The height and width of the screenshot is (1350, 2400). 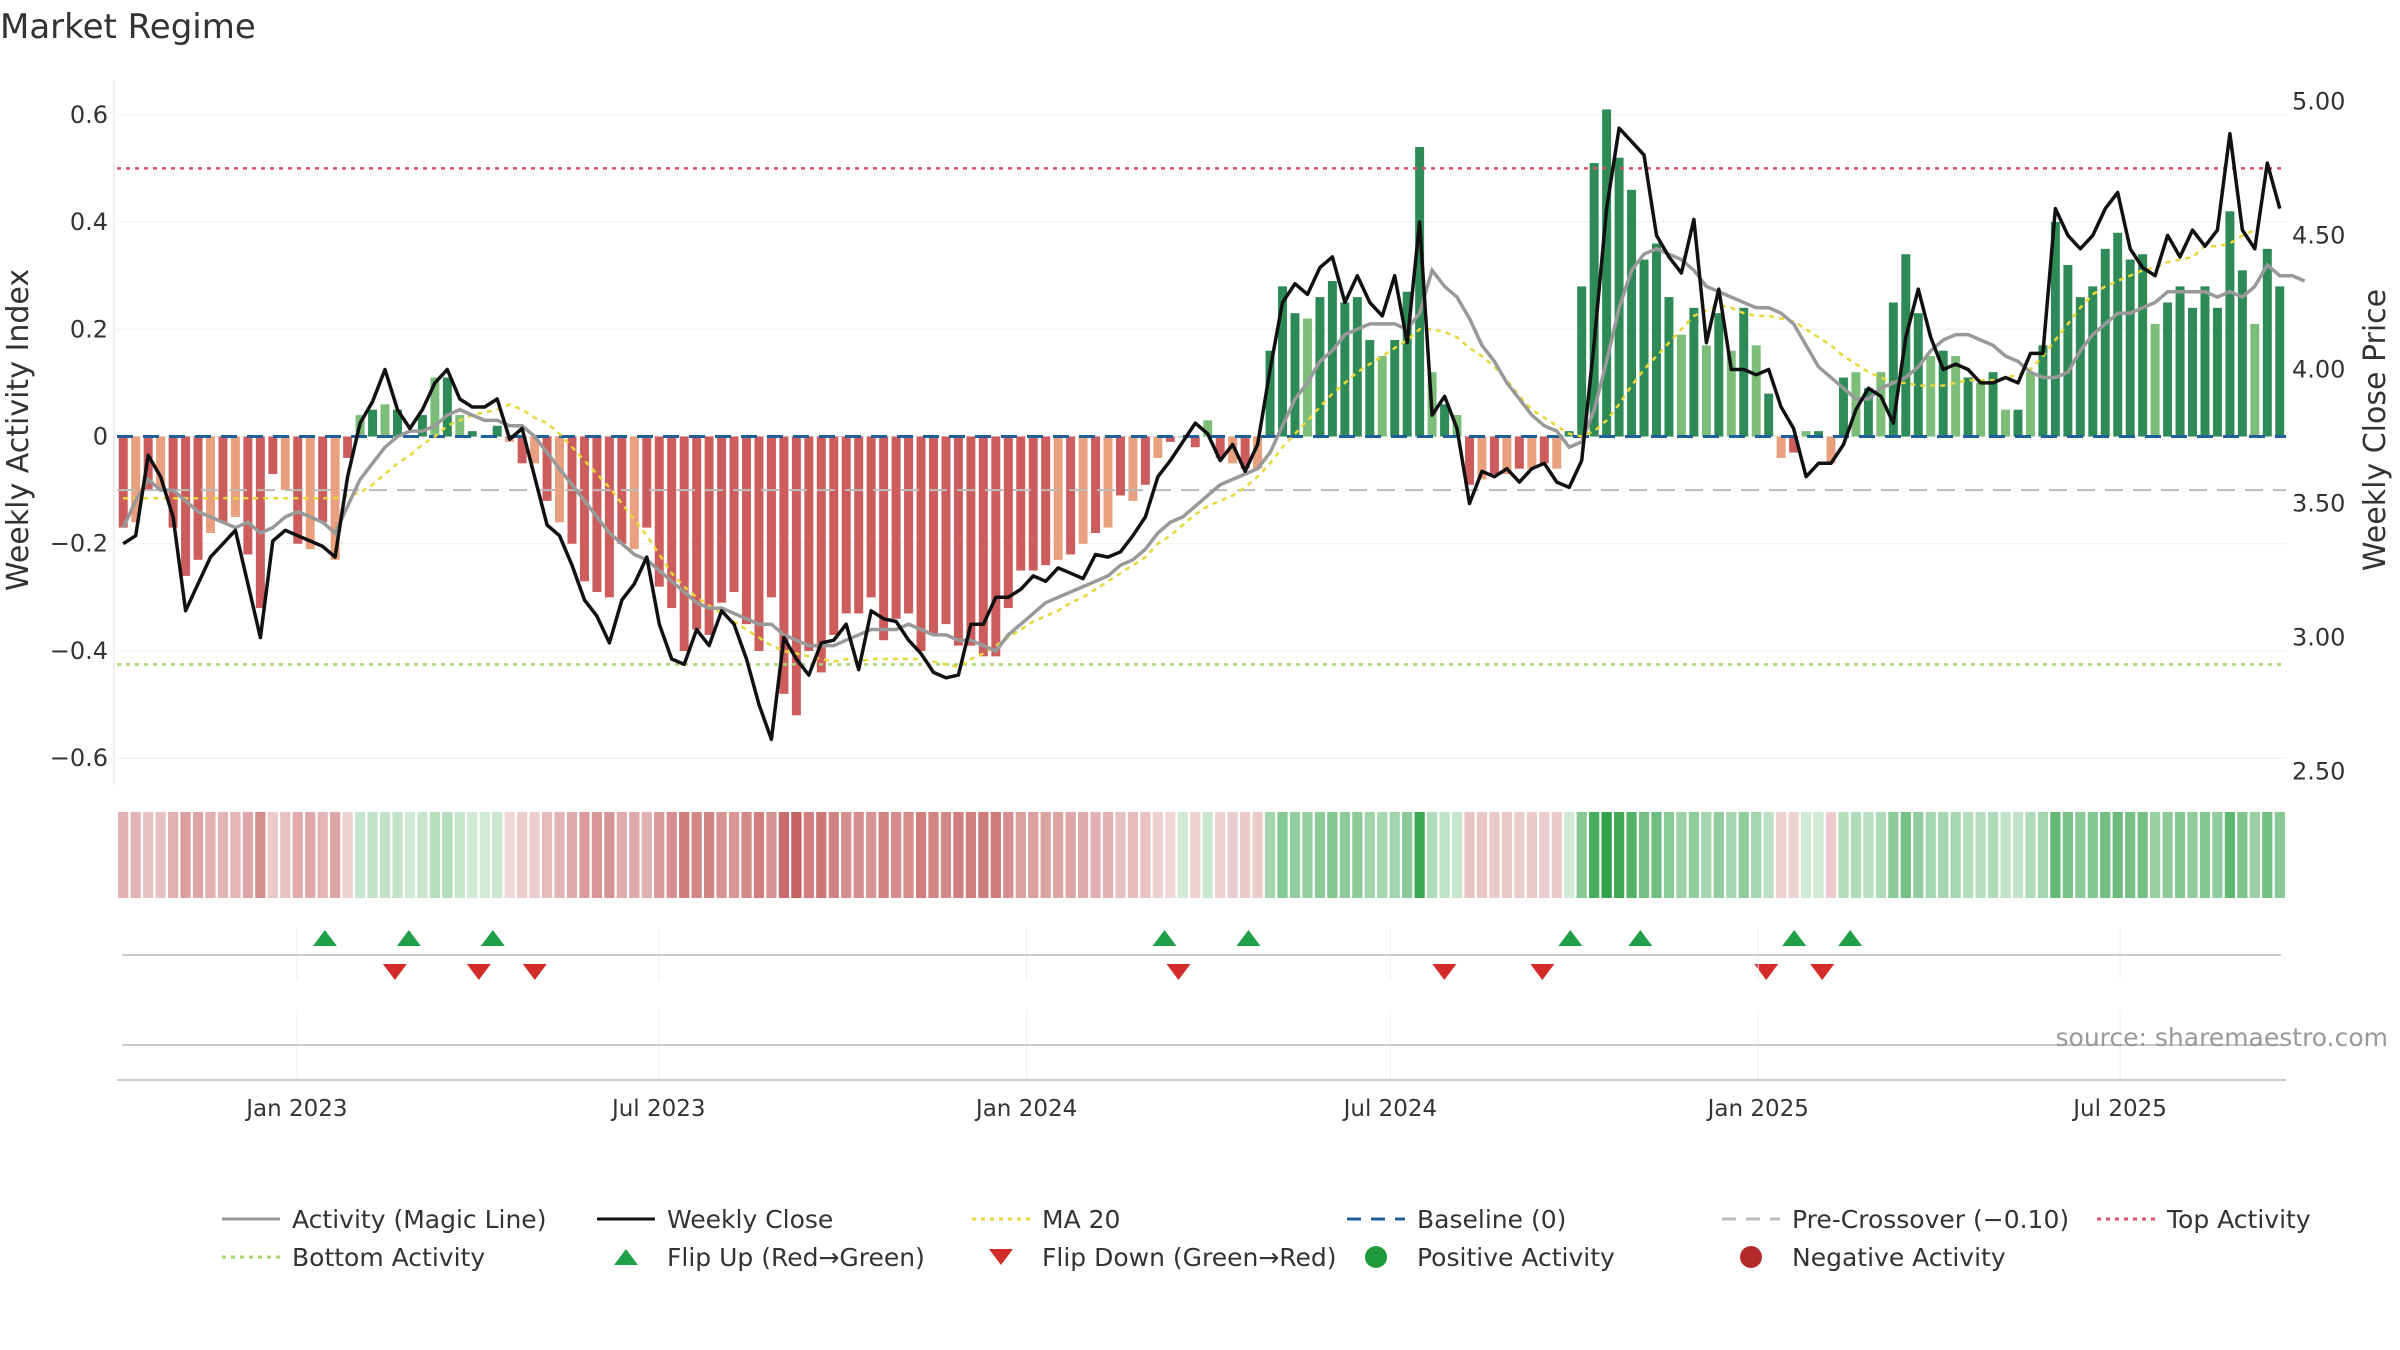 I want to click on y-tick-right: 4.00, so click(x=2318, y=369).